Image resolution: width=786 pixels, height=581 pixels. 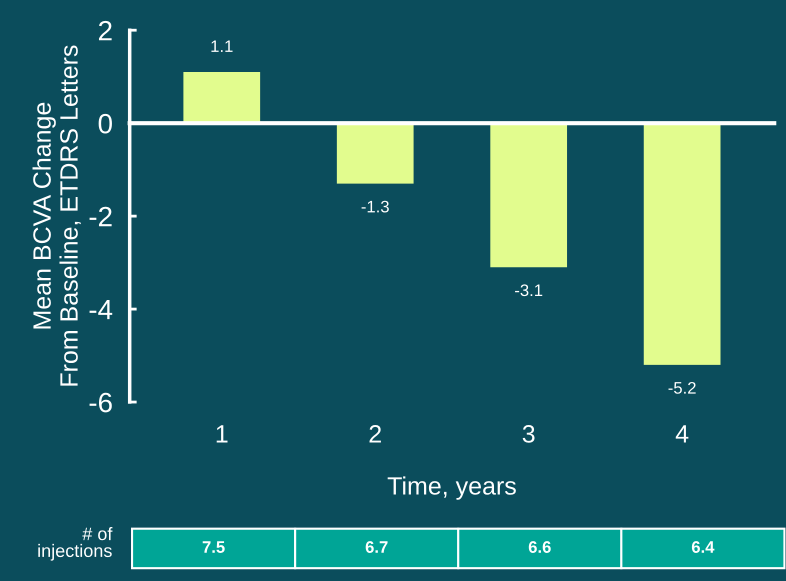 What do you see at coordinates (56, 215) in the screenshot?
I see `y-axis-title: Mean BCVA Change From Baseline, ETDRS Letters` at bounding box center [56, 215].